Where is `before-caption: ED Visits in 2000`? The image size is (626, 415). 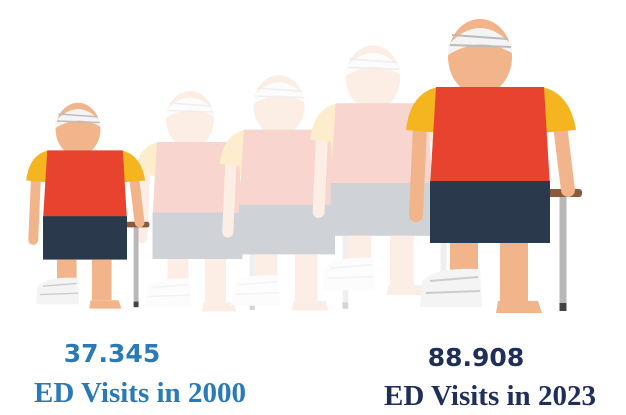 before-caption: ED Visits in 2000 is located at coordinates (140, 393).